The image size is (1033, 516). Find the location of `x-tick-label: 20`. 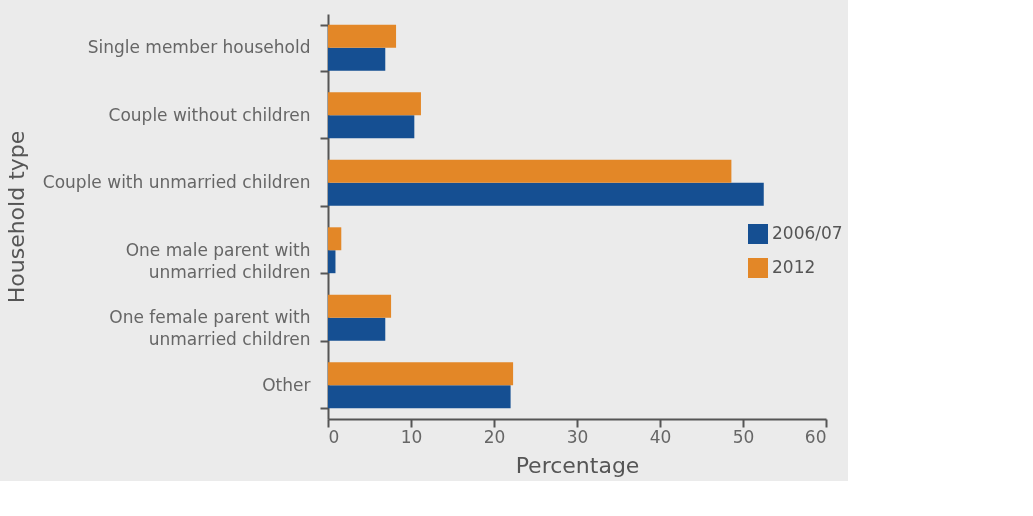

x-tick-label: 20 is located at coordinates (494, 436).